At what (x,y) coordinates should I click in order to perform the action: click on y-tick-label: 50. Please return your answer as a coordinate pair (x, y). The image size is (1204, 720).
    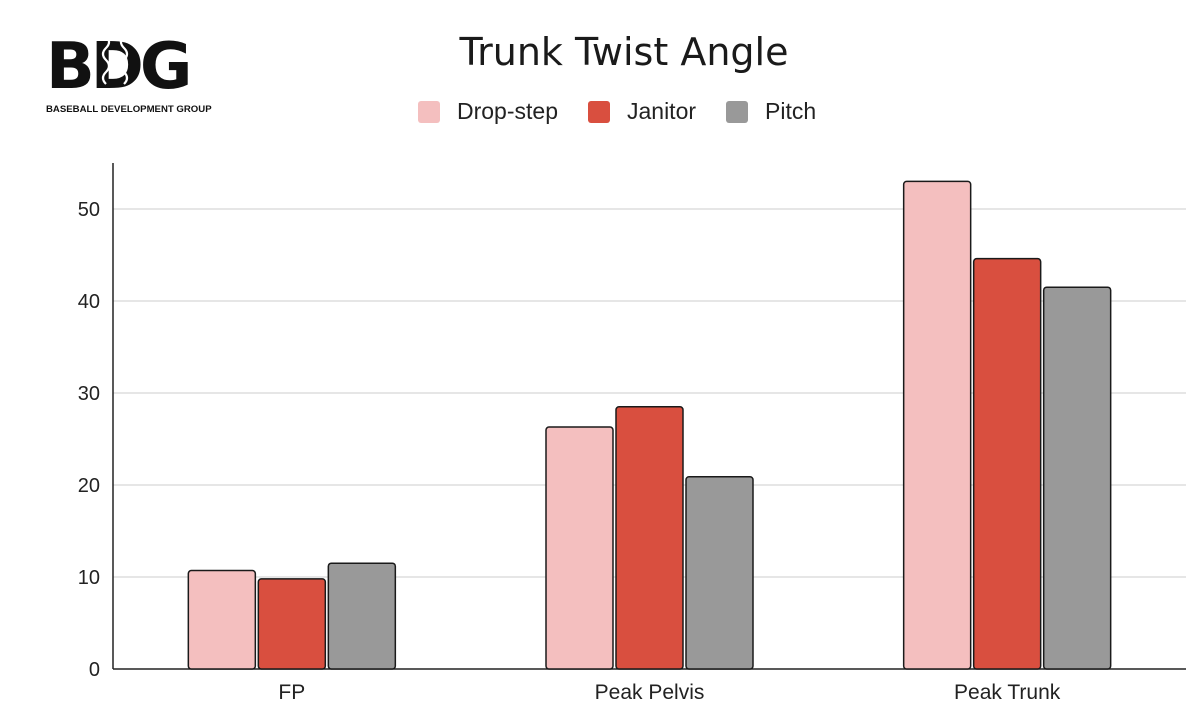
    Looking at the image, I should click on (89, 210).